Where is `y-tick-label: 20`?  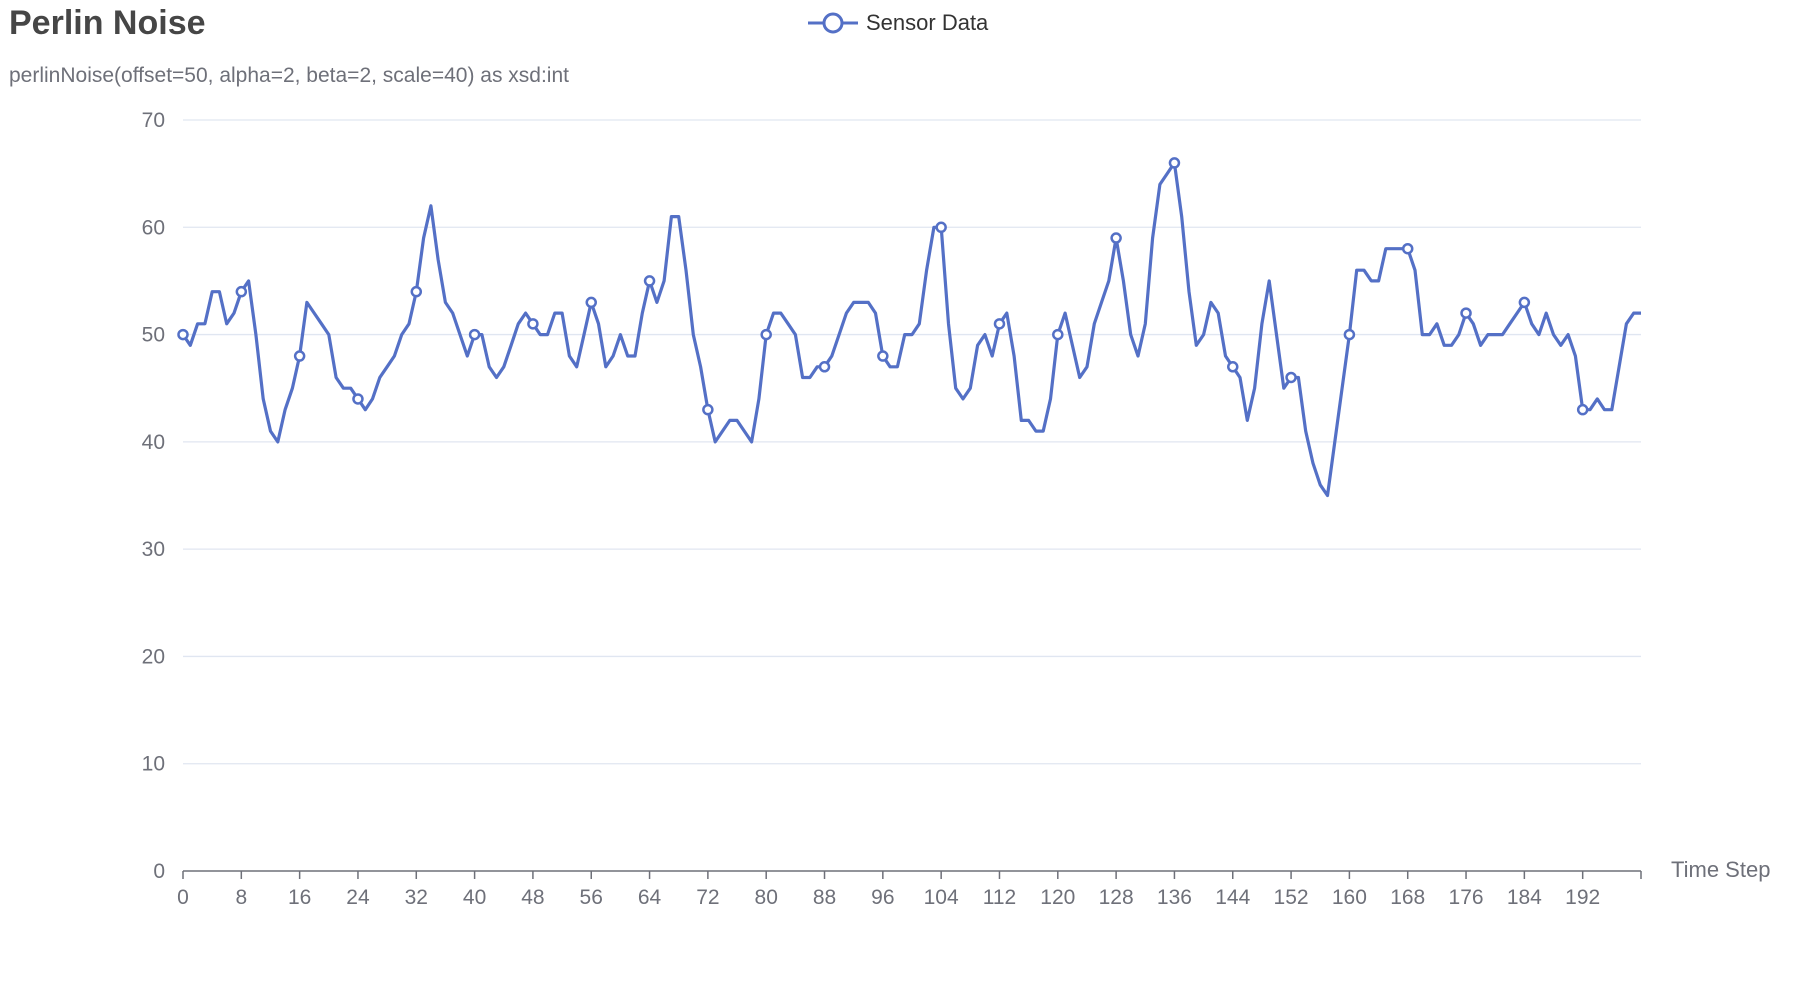 y-tick-label: 20 is located at coordinates (153, 656).